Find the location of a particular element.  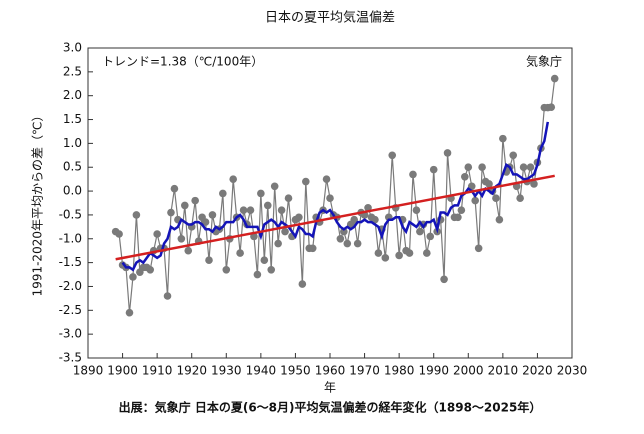

y-tick-label: -2.0 is located at coordinates (70, 286).